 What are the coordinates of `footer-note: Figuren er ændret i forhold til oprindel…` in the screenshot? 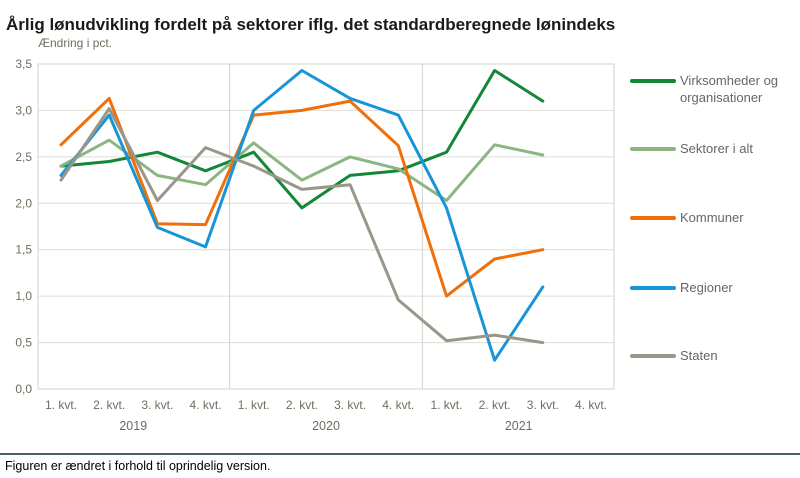 It's located at (138, 466).